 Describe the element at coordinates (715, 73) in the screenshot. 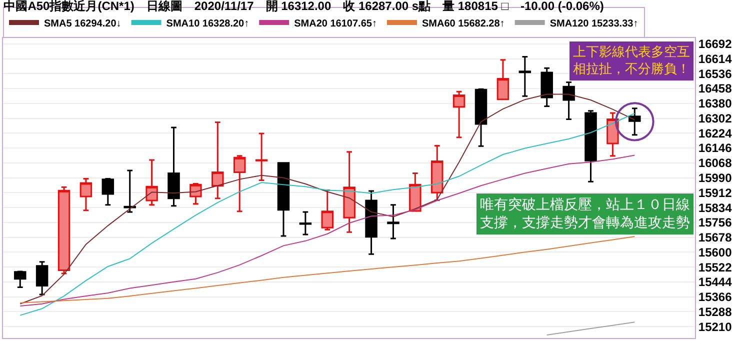

I see `y-tick-label: 16536` at that location.